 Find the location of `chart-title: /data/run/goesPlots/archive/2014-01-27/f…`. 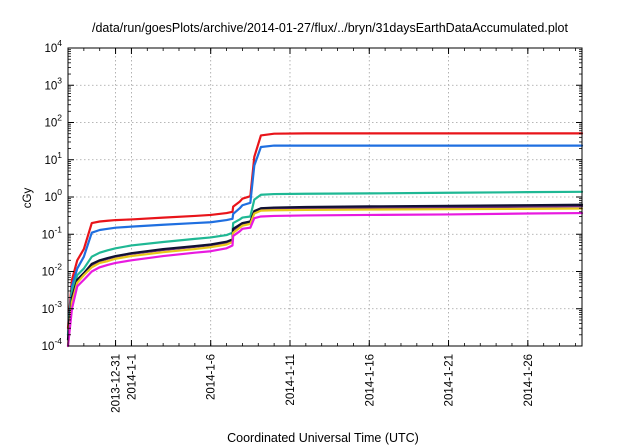

chart-title: /data/run/goesPlots/archive/2014-01-27/f… is located at coordinates (330, 28).